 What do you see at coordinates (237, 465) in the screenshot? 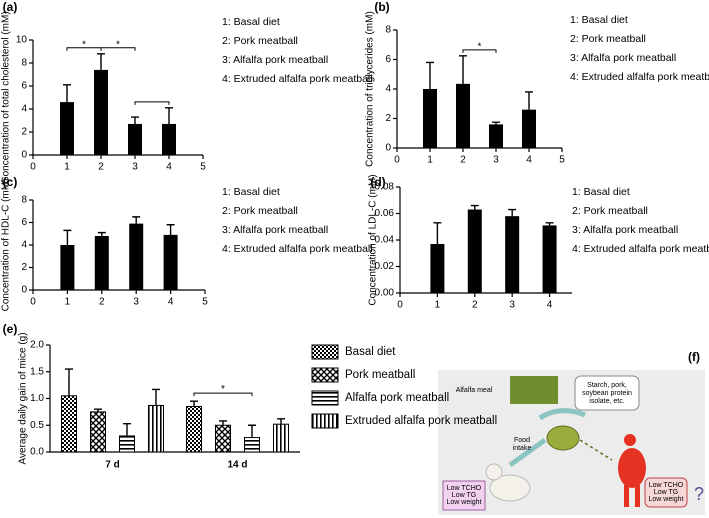
I see `x-tick-label: 14 d` at bounding box center [237, 465].